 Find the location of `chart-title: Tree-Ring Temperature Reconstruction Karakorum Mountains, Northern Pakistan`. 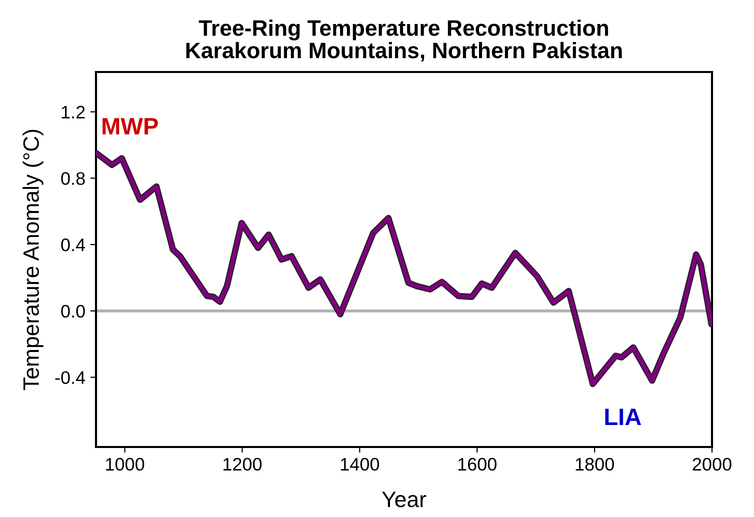

chart-title: Tree-Ring Temperature Reconstruction Karakorum Mountains, Northern Pakistan is located at coordinates (404, 41).